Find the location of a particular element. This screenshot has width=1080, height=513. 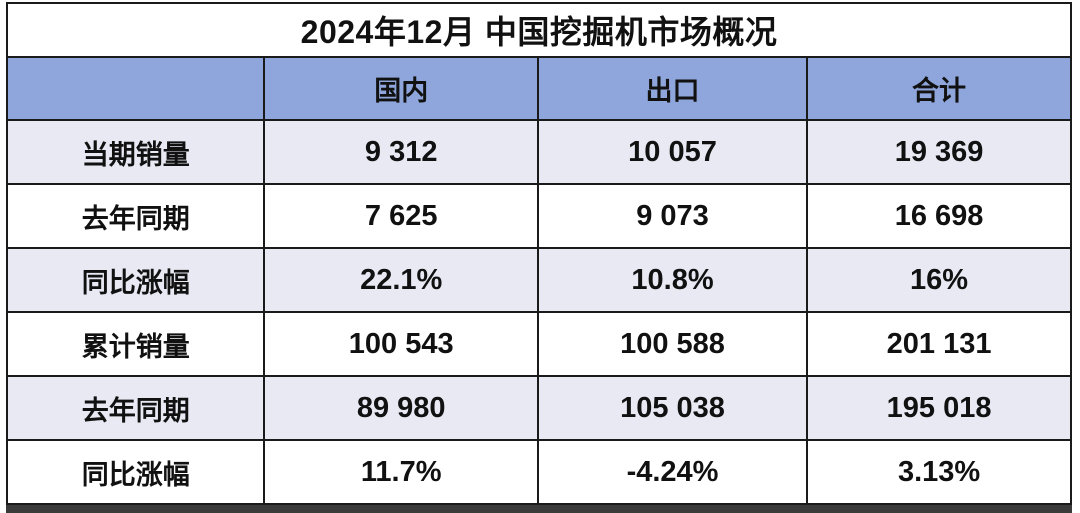

table-title: 2024年12月 中国挖掘机市场概况 is located at coordinates (539, 30).